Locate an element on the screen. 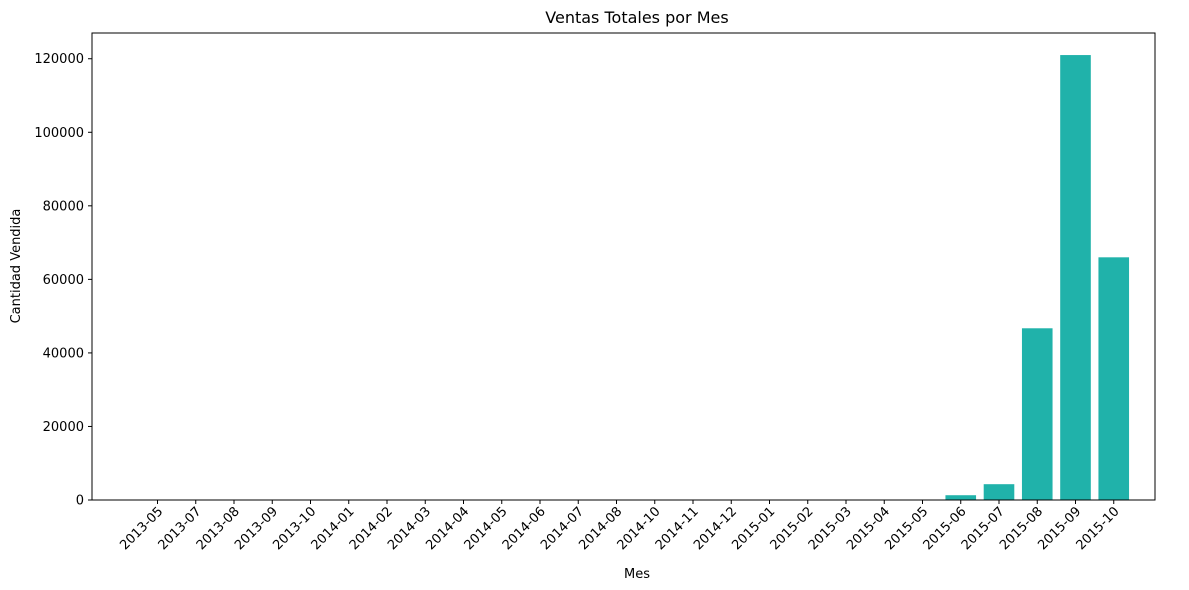 The width and height of the screenshot is (1189, 590). y-tick-label: 120000 is located at coordinates (59, 59).